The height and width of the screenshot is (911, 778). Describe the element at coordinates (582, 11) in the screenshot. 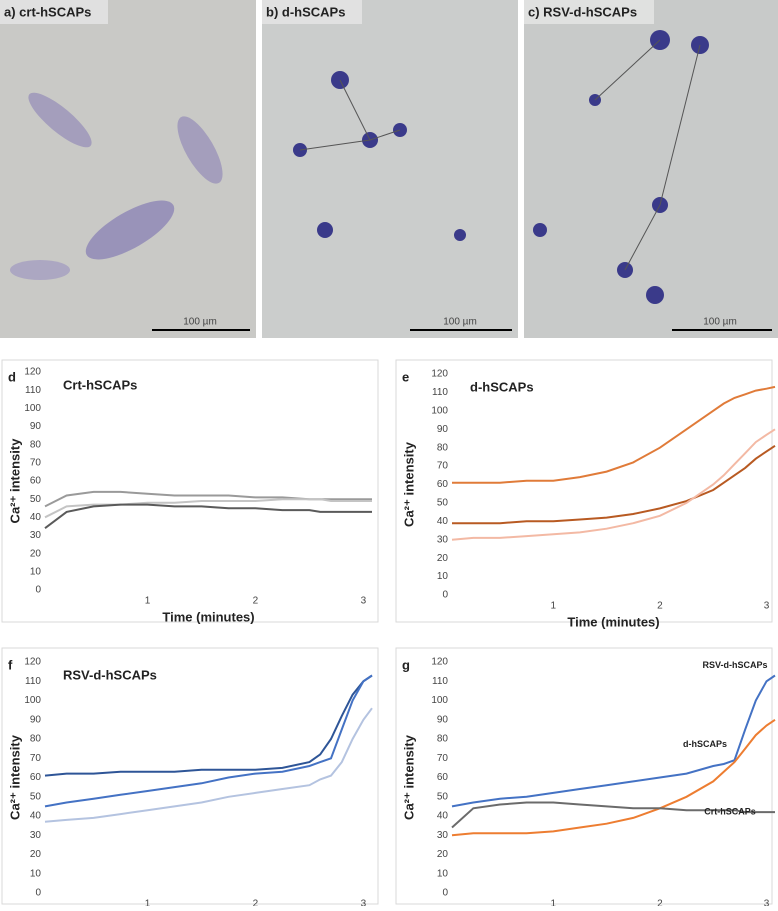

I see `image-label: c) RSV-d-hSCAPs` at that location.